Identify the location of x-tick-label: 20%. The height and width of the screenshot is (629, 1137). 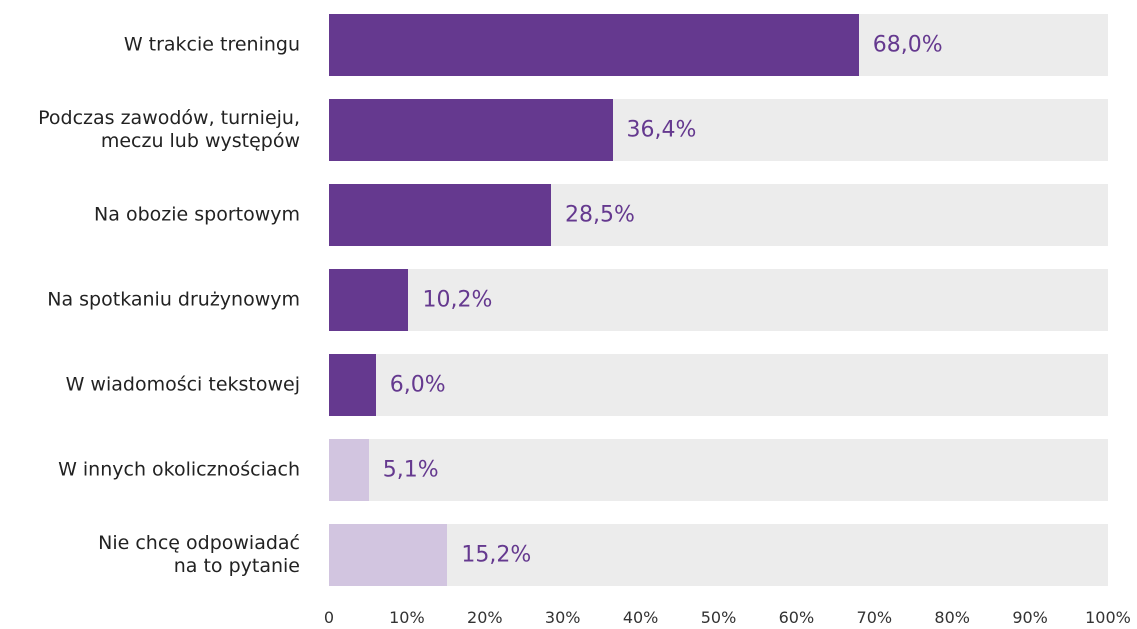
(485, 617).